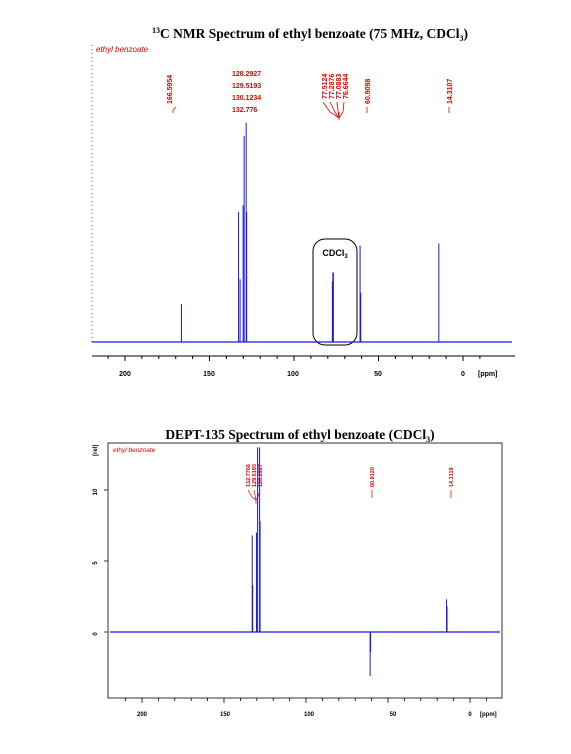 Image resolution: width=571 pixels, height=754 pixels. What do you see at coordinates (249, 475) in the screenshot?
I see `dept-peak-label-1: 132.7766` at bounding box center [249, 475].